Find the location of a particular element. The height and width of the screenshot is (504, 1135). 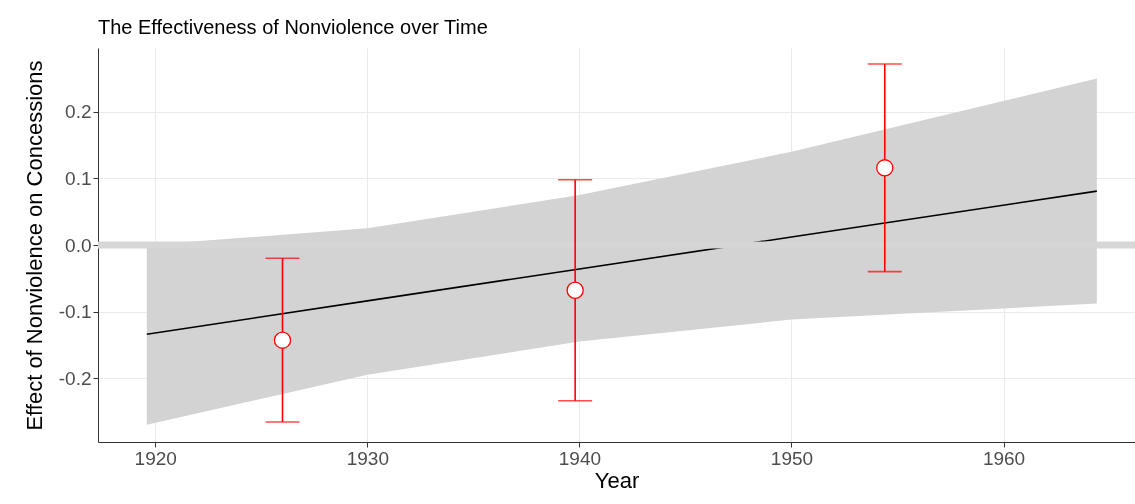

x-tick-label: 1950 is located at coordinates (792, 458).